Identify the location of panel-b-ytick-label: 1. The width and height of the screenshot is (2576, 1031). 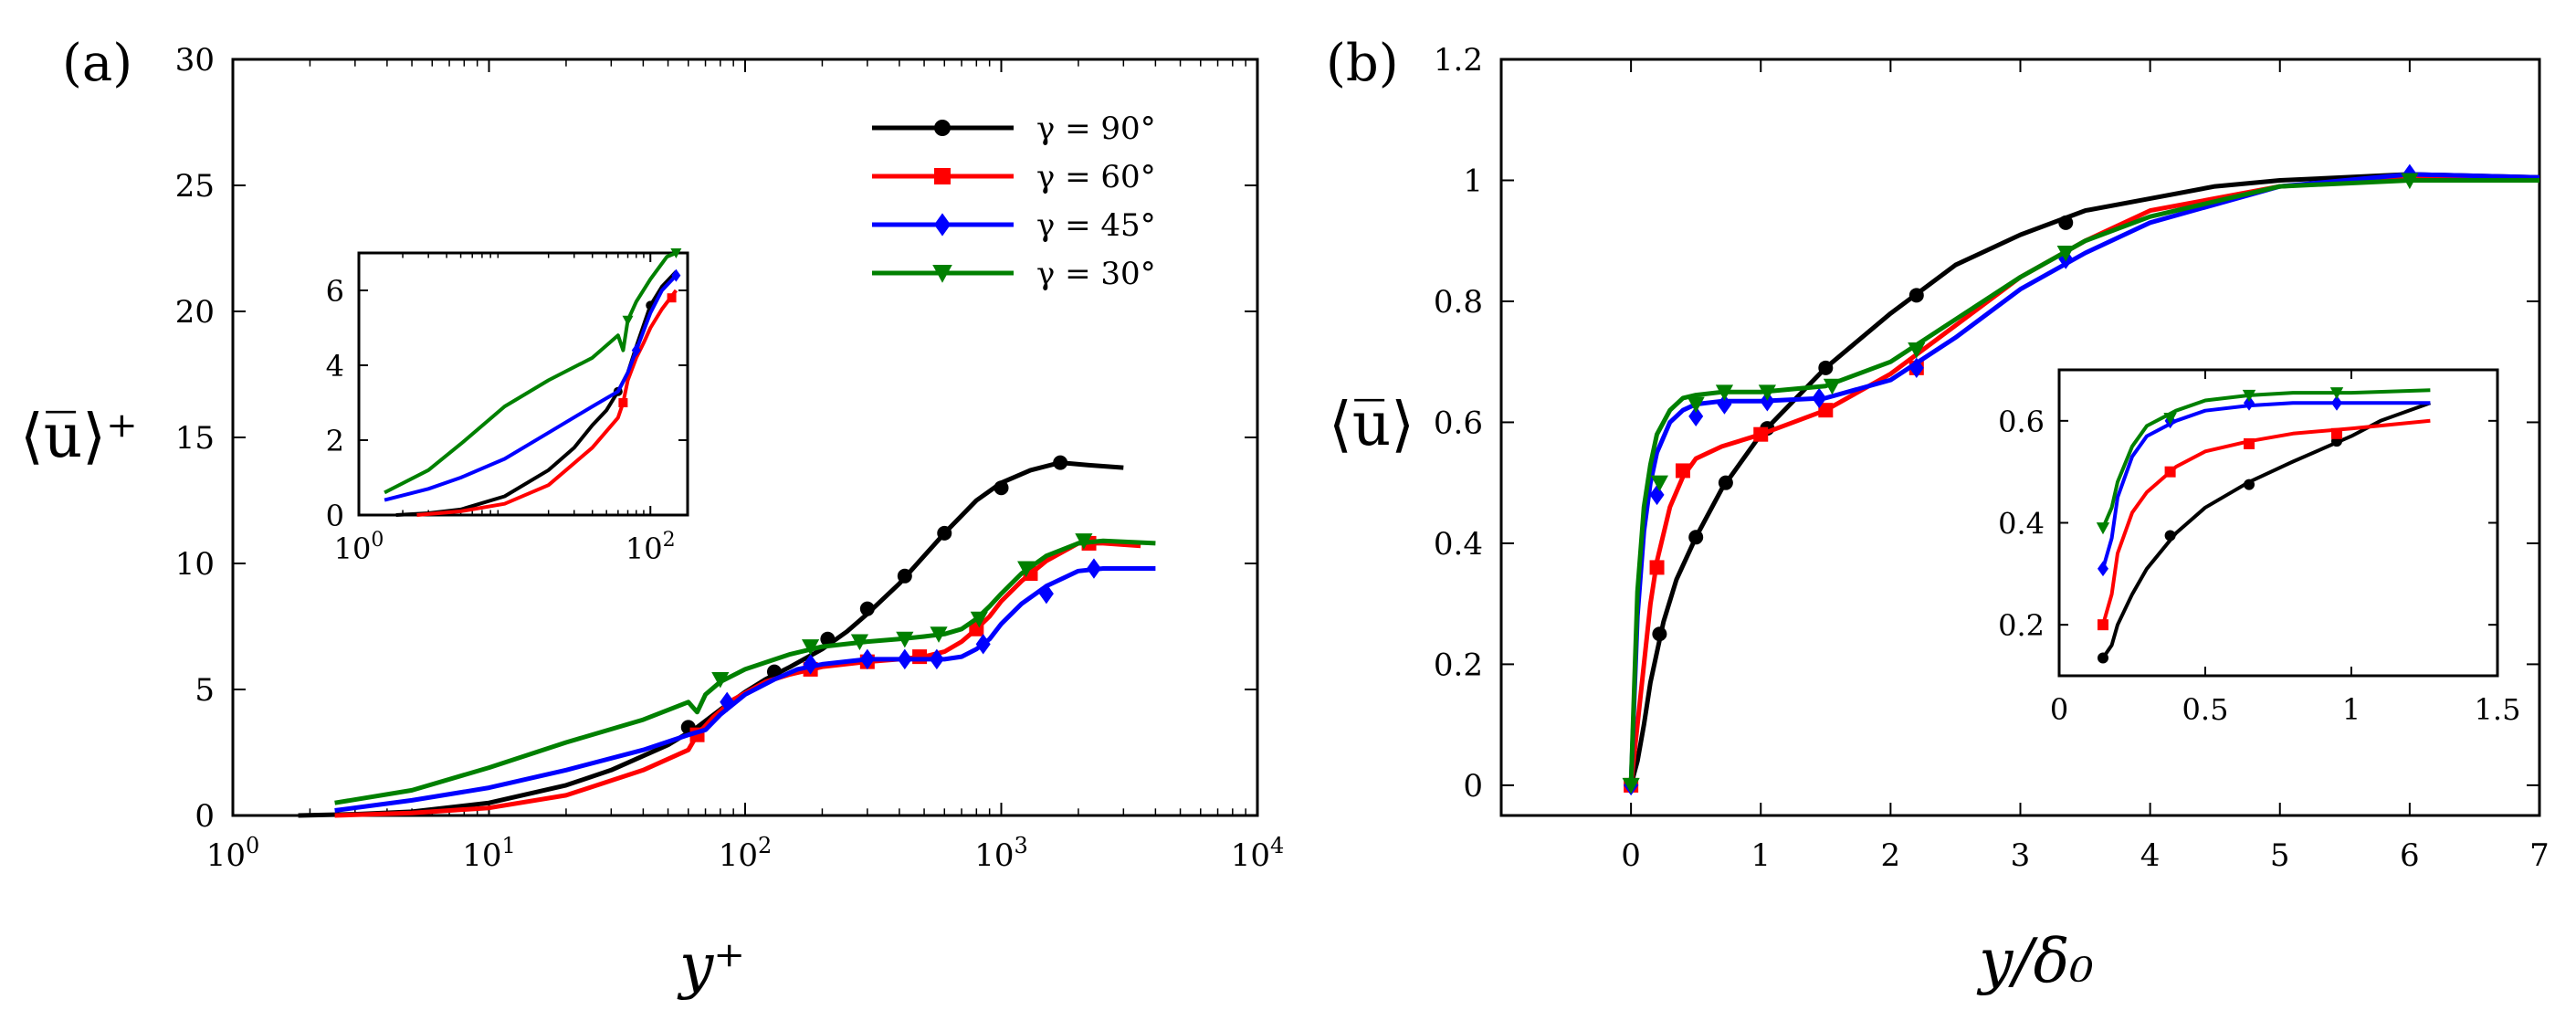
(1473, 181).